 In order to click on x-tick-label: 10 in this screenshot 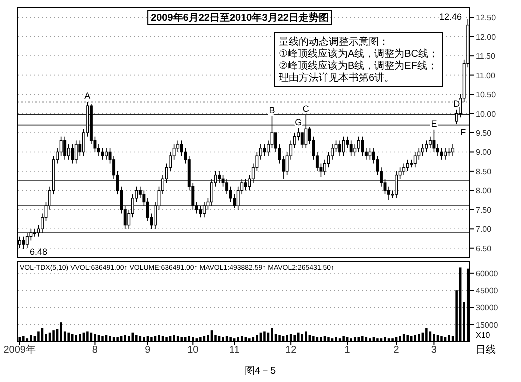, I will do `click(194, 350)`.